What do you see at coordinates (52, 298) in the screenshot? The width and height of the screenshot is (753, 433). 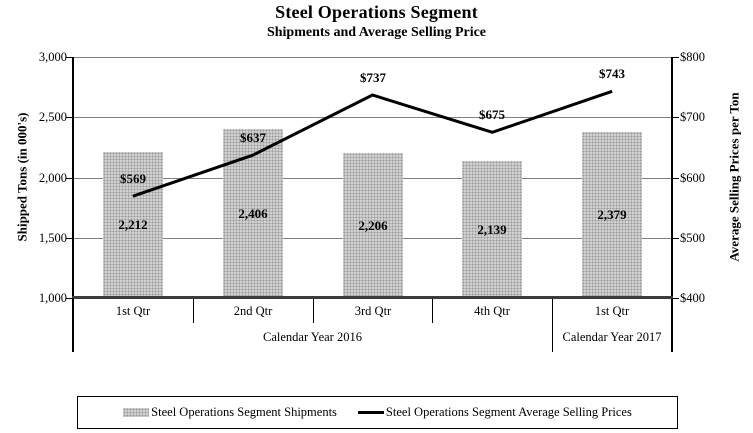 I see `left-tick-label: 1,000` at bounding box center [52, 298].